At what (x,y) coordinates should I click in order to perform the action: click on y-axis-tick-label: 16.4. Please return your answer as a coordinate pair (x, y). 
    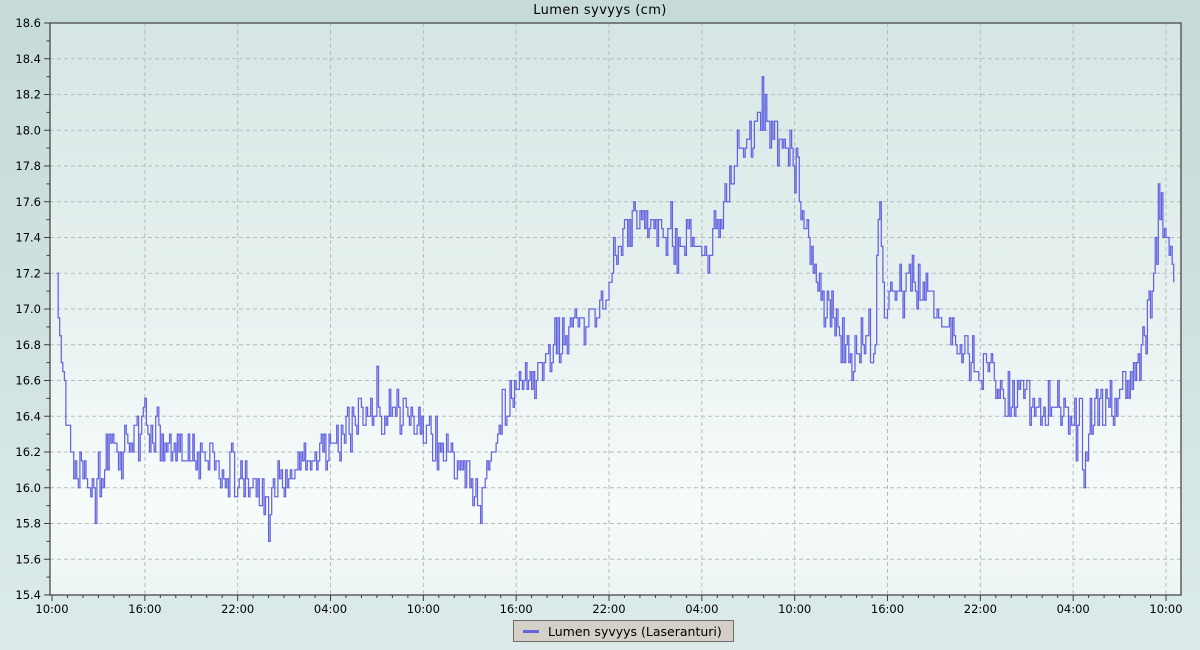
    Looking at the image, I should click on (28, 416).